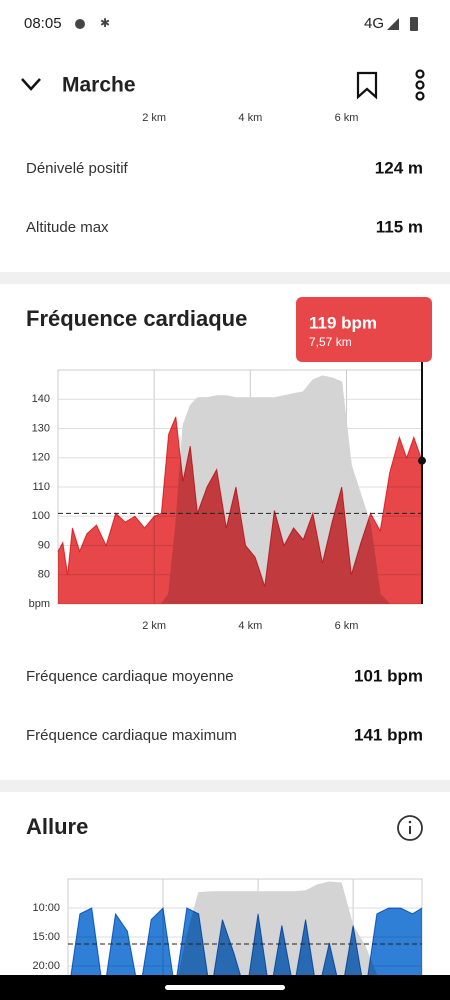 Image resolution: width=450 pixels, height=1000 pixels. I want to click on cursor-dot, so click(422, 460).